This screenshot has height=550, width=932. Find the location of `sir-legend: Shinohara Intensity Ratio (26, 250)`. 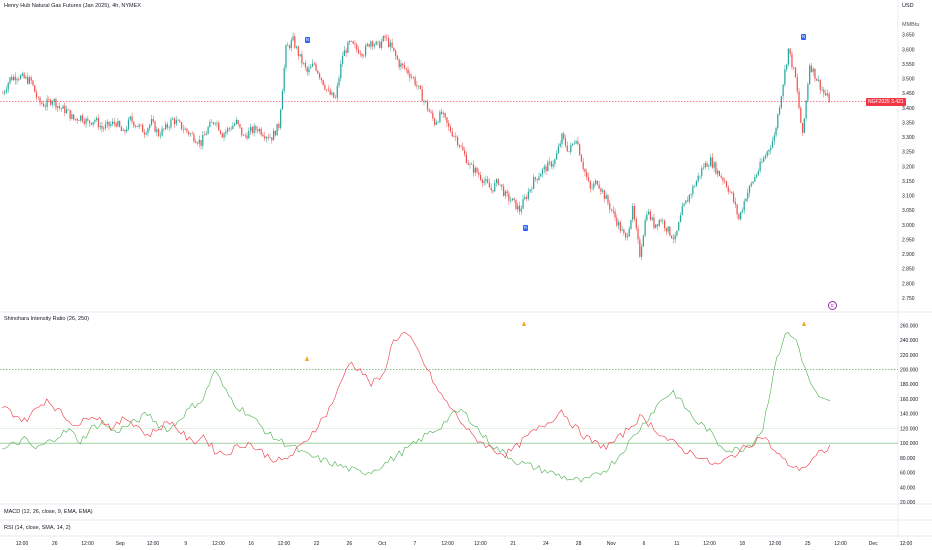

sir-legend: Shinohara Intensity Ratio (26, 250) is located at coordinates (46, 319).